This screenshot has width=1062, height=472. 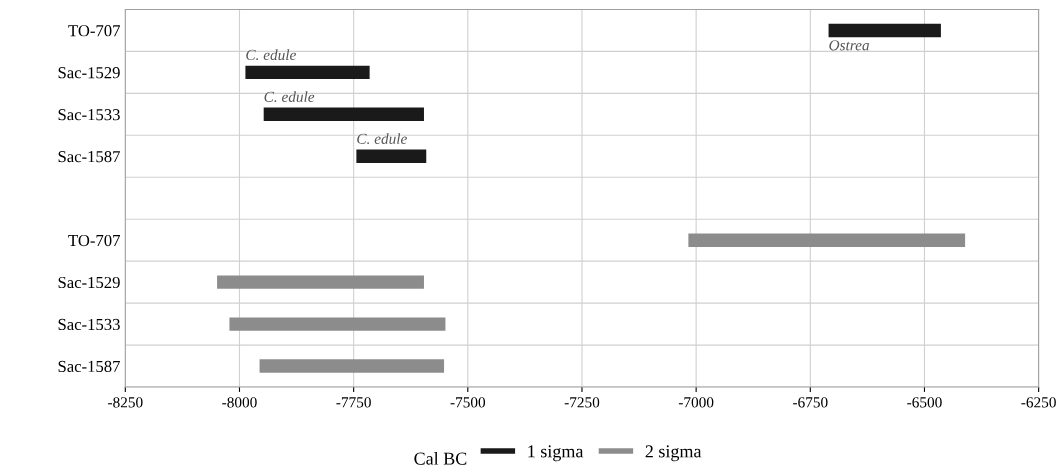 What do you see at coordinates (239, 402) in the screenshot?
I see `x-tick-label: -8000` at bounding box center [239, 402].